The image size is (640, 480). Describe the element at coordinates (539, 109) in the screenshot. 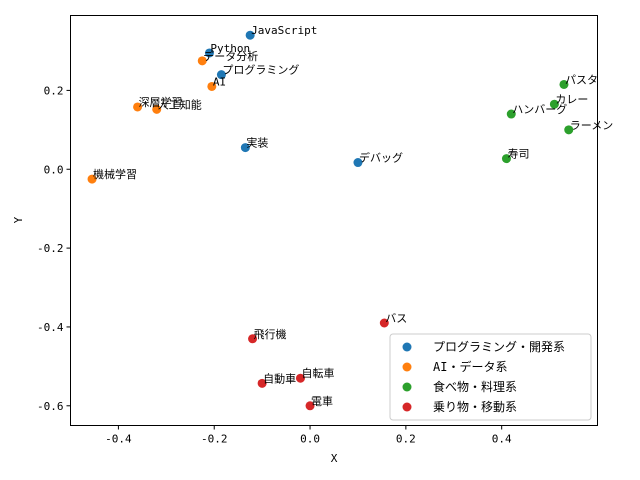

I see `point-label: ハンバーグ` at that location.